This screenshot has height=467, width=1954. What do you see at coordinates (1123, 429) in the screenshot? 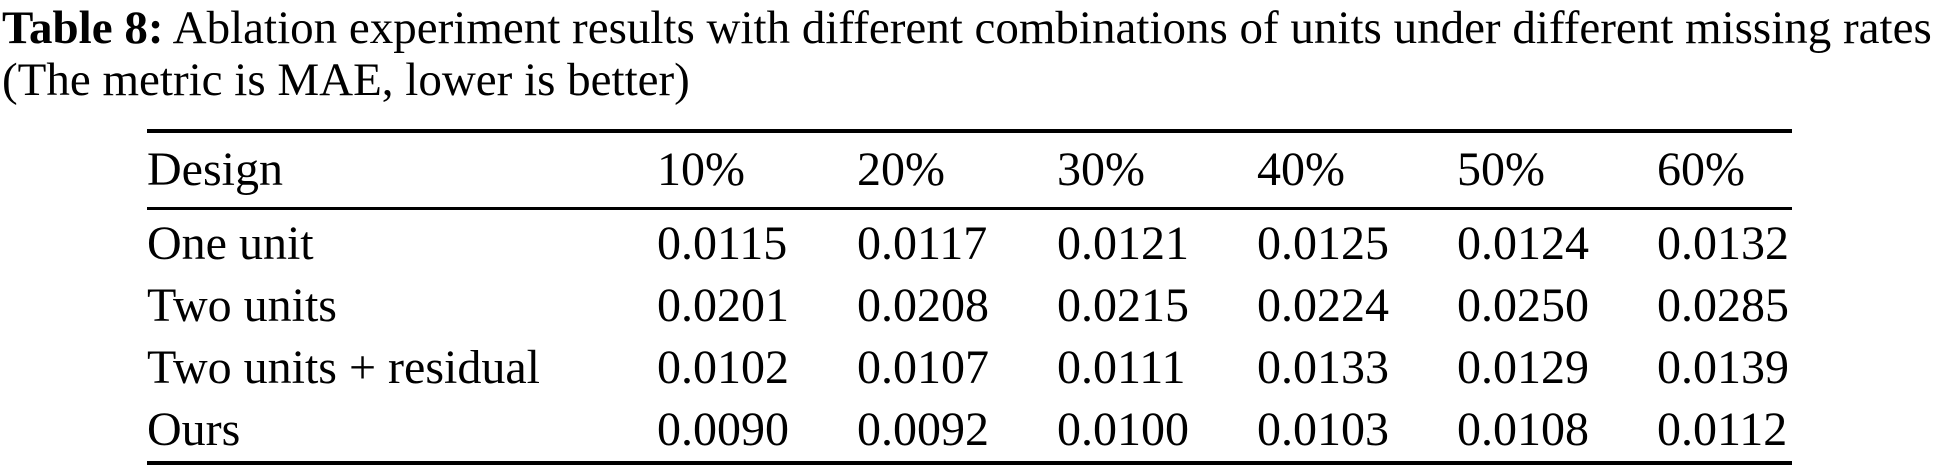
I see `table-cell: 0.0100` at bounding box center [1123, 429].